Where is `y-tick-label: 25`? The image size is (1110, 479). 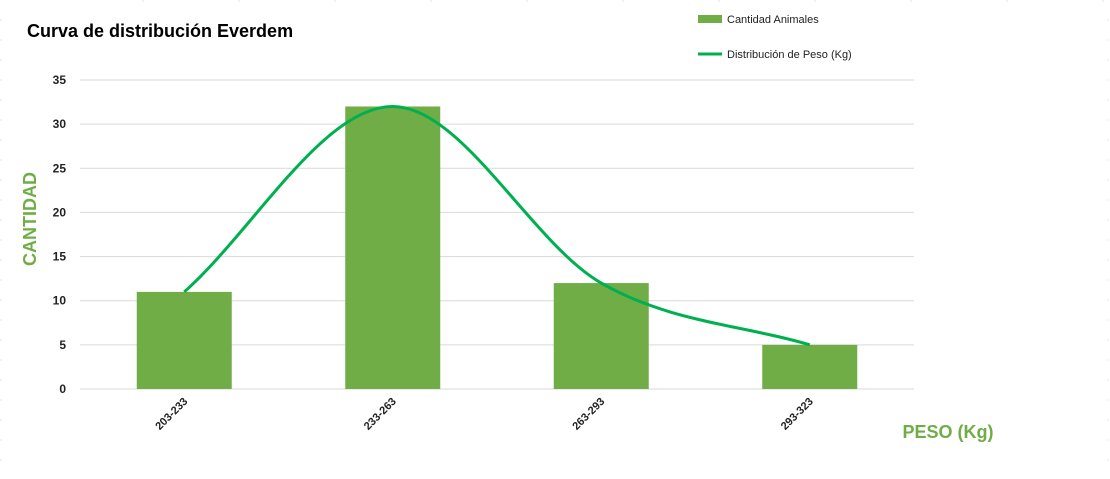
y-tick-label: 25 is located at coordinates (60, 168).